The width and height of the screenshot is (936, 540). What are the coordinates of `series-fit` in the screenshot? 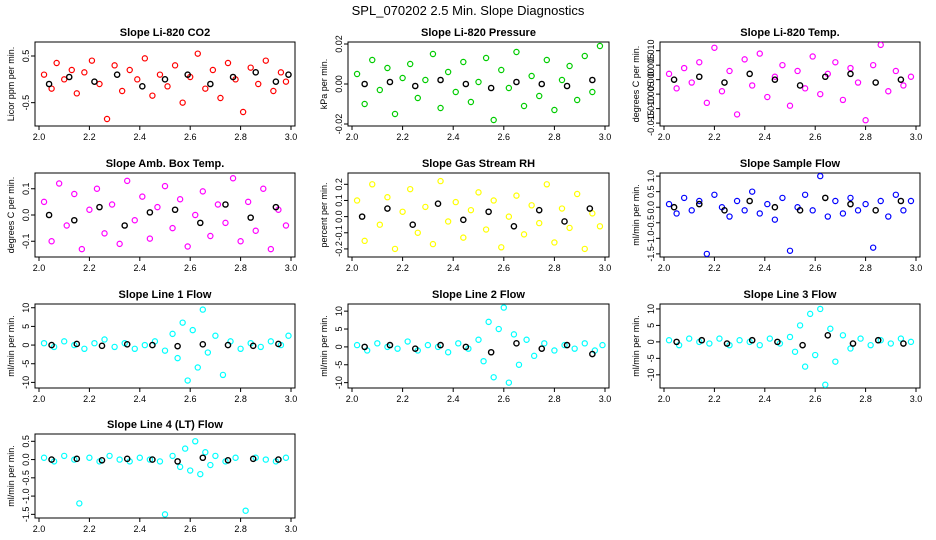 It's located at (476, 215).